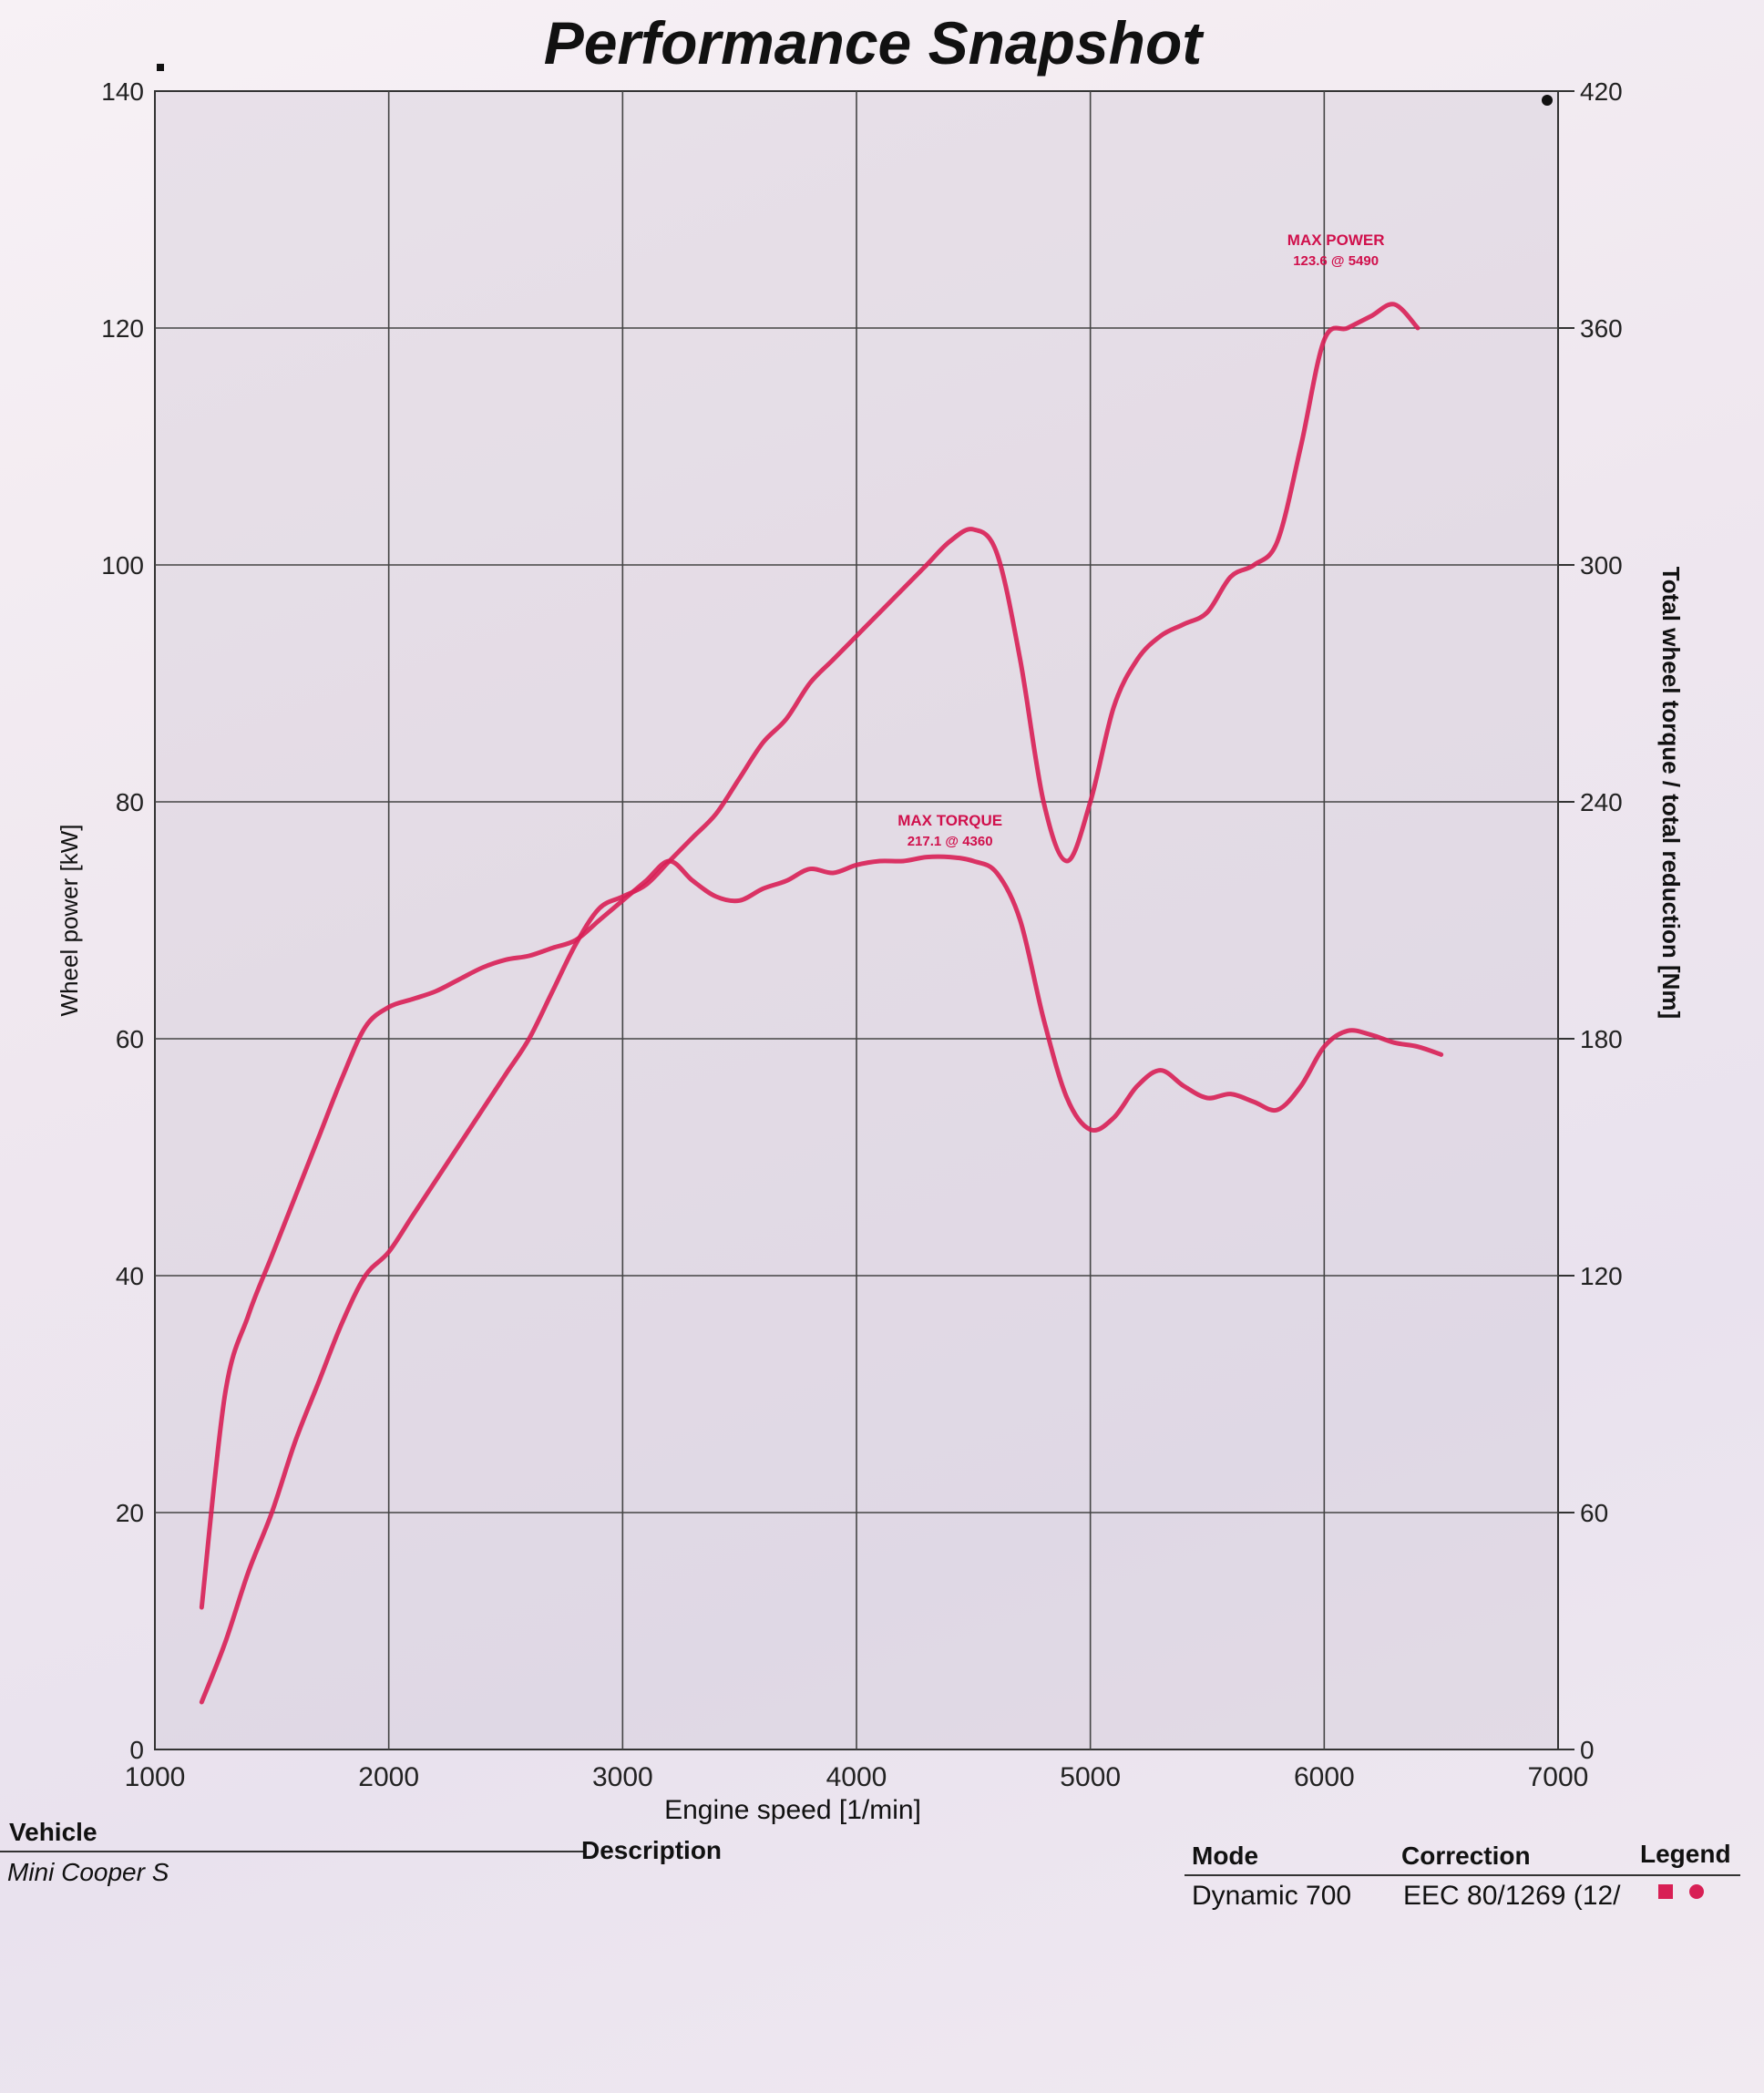  What do you see at coordinates (1512, 1896) in the screenshot?
I see `correction-value: EEC 80/1269 (12/` at bounding box center [1512, 1896].